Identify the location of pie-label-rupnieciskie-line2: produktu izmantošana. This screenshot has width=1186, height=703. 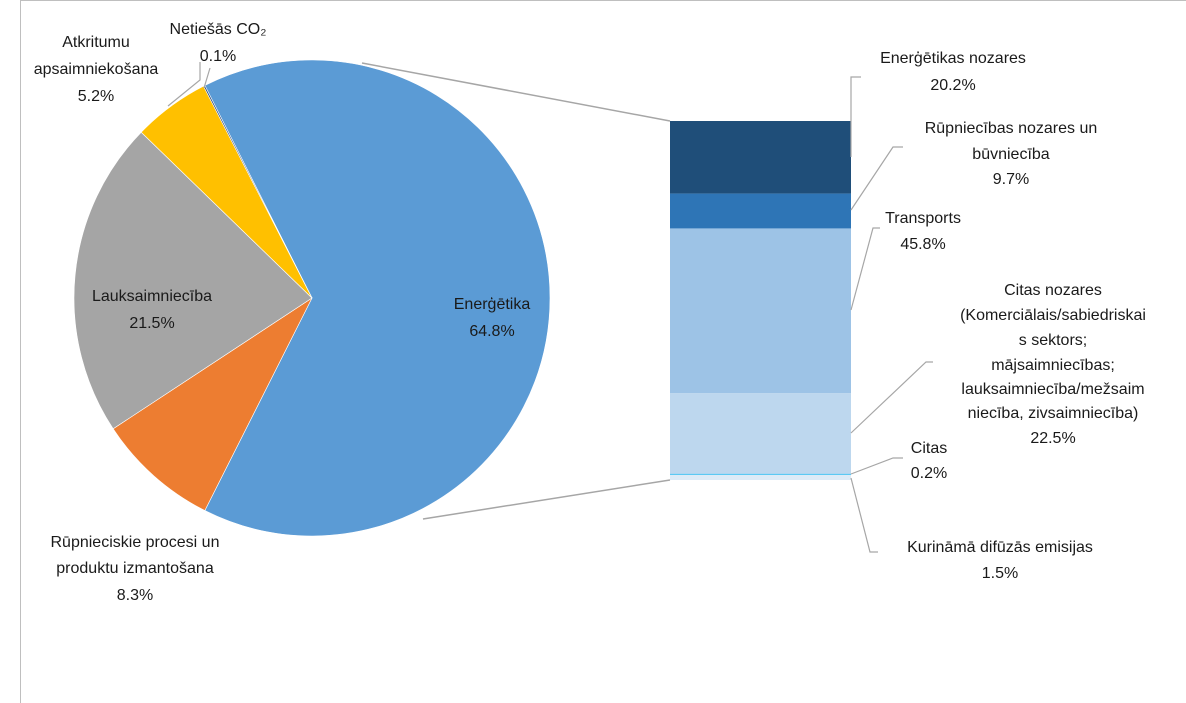
(135, 568).